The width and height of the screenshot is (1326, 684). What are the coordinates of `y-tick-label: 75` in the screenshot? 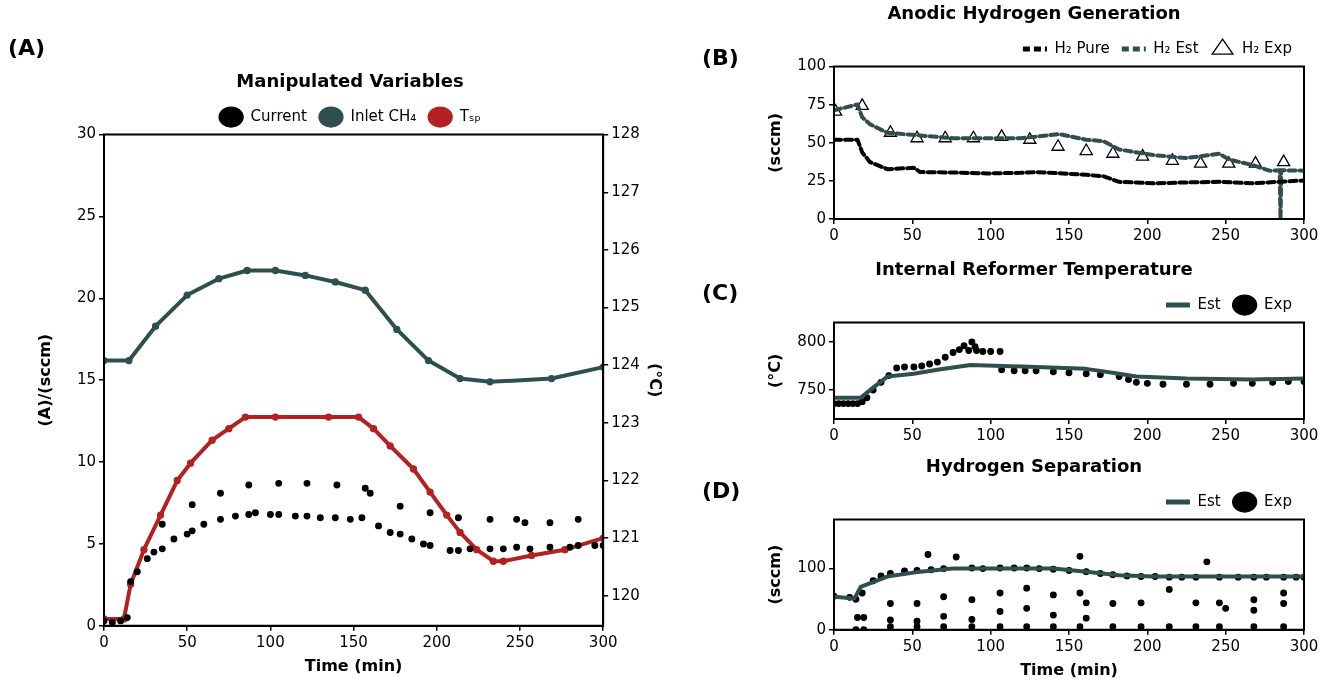 It's located at (816, 103).